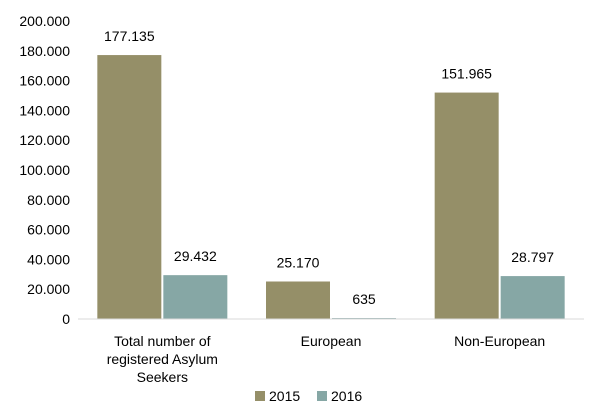 Image resolution: width=592 pixels, height=404 pixels. I want to click on y-tick-label: 0, so click(66, 319).